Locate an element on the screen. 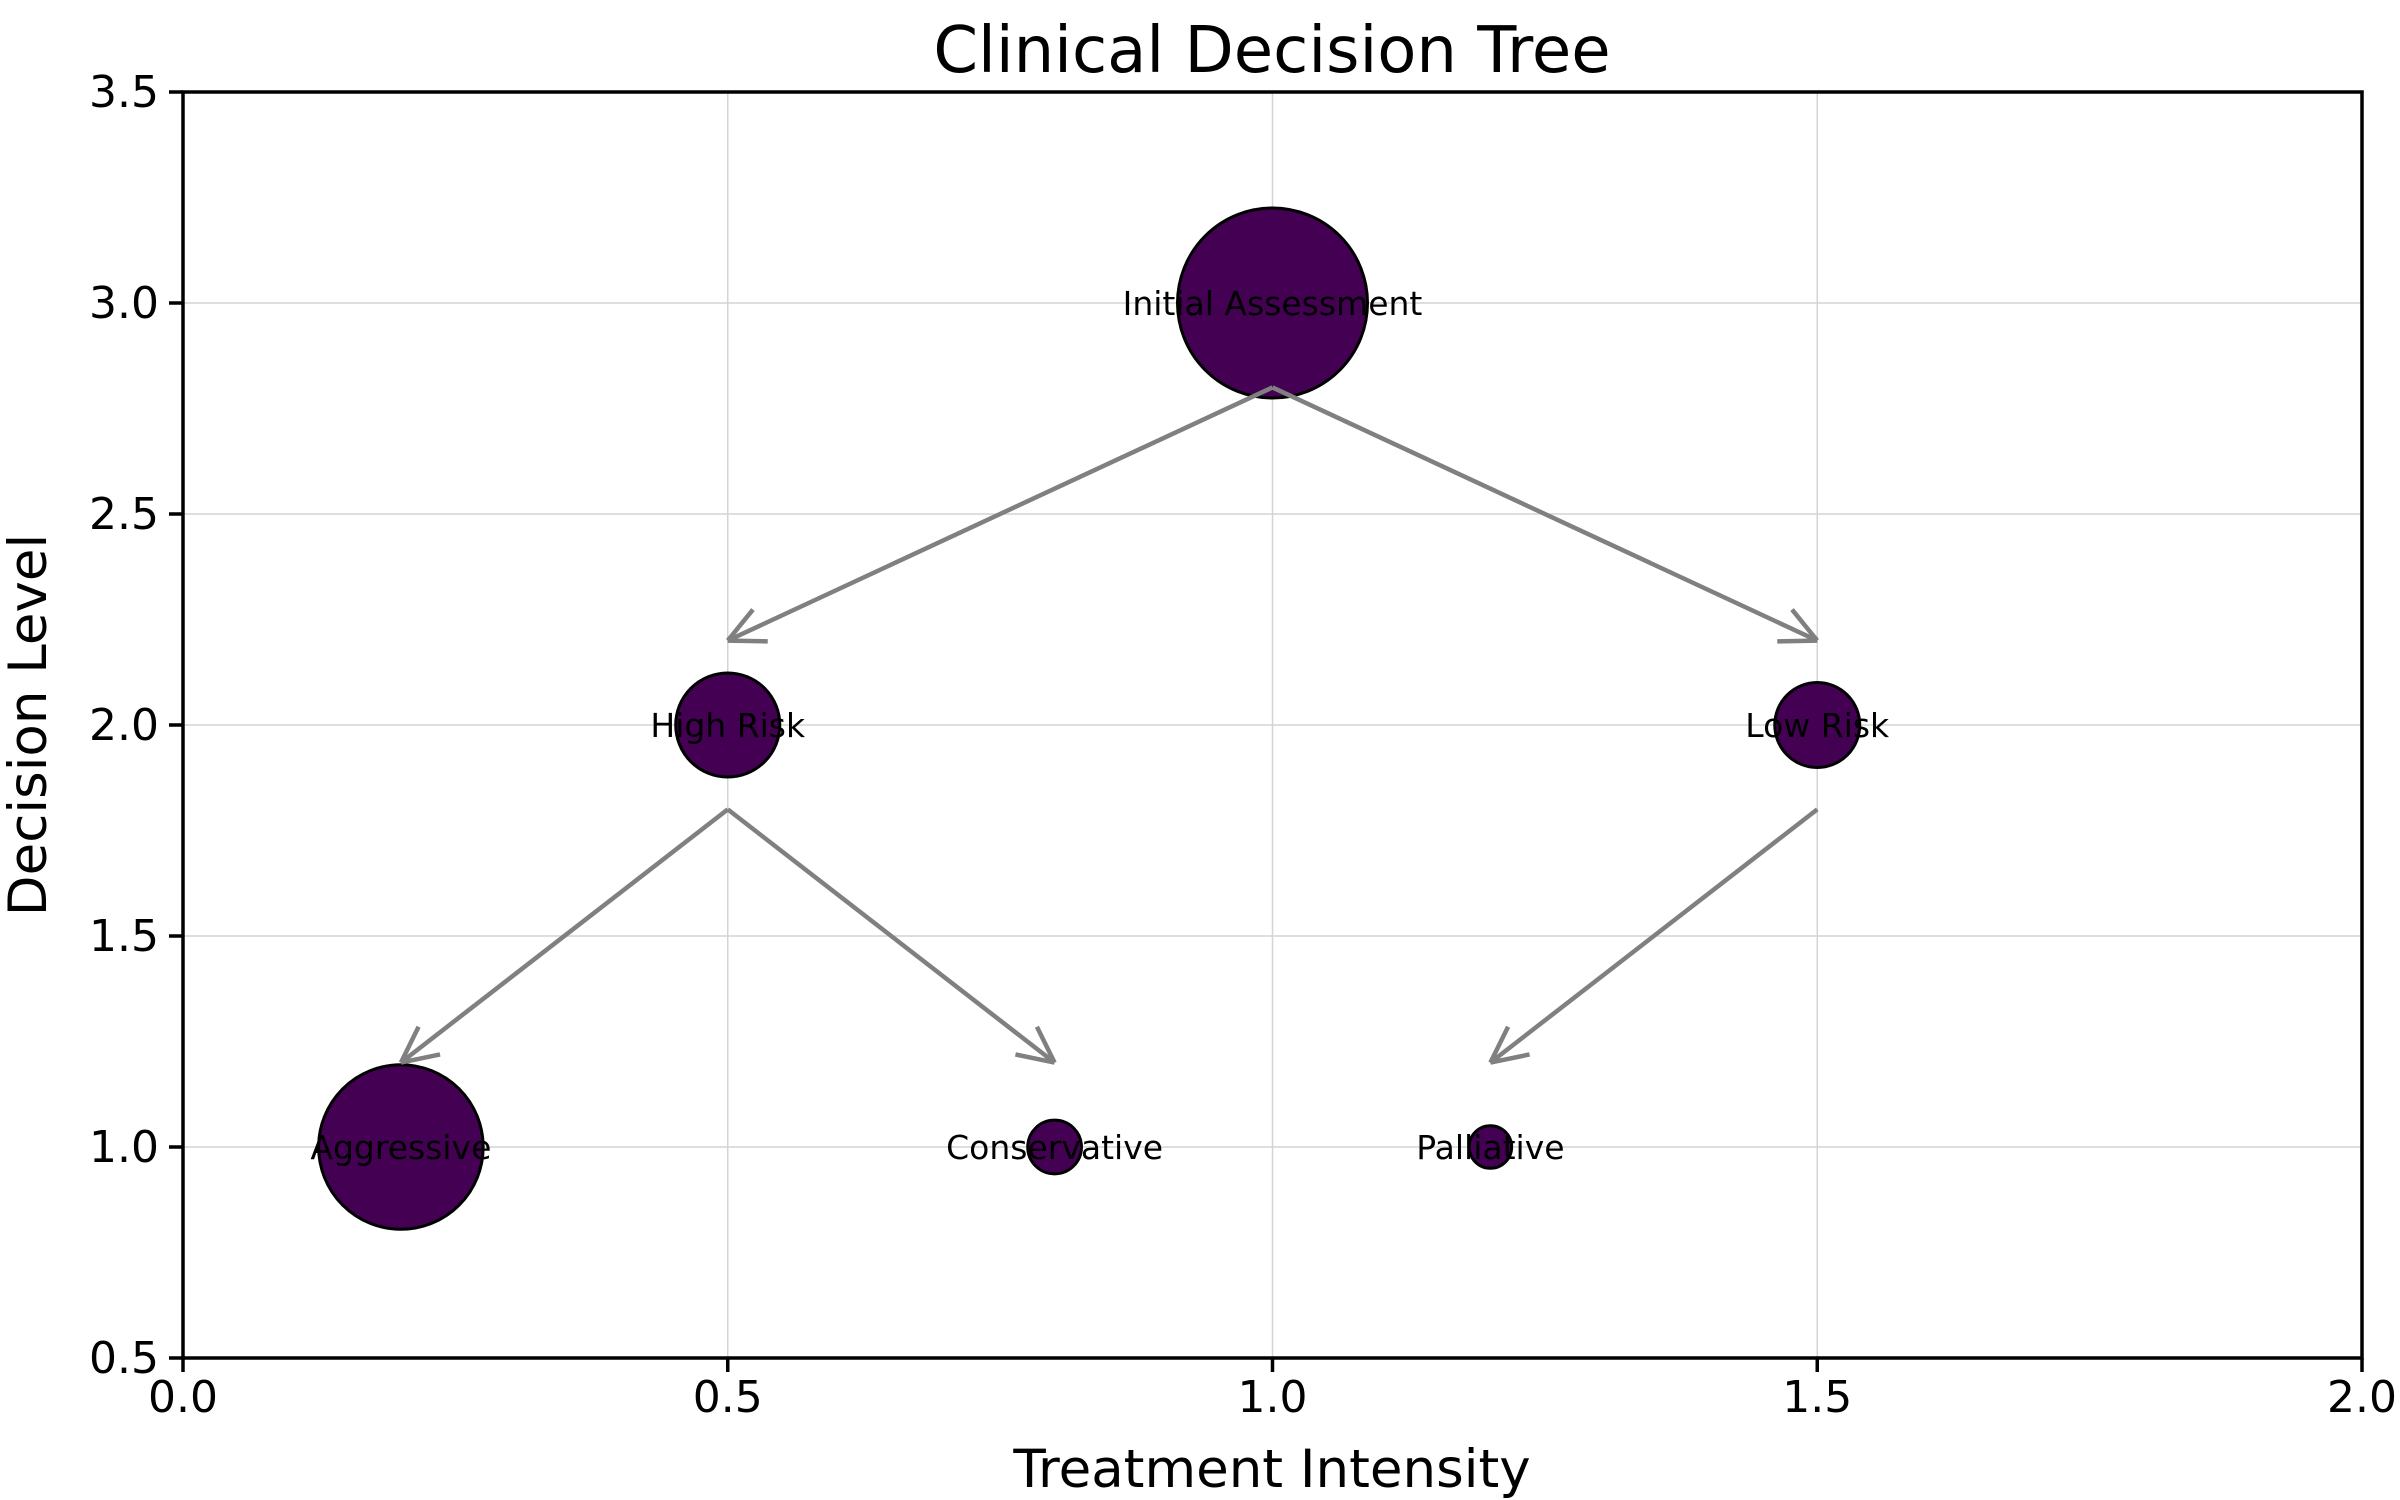  node-label: Conservative is located at coordinates (1054, 1147).